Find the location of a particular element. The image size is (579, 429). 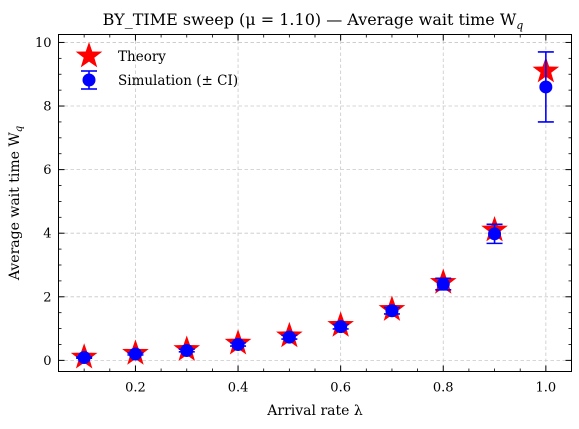

legend-theory-marker is located at coordinates (89, 55).